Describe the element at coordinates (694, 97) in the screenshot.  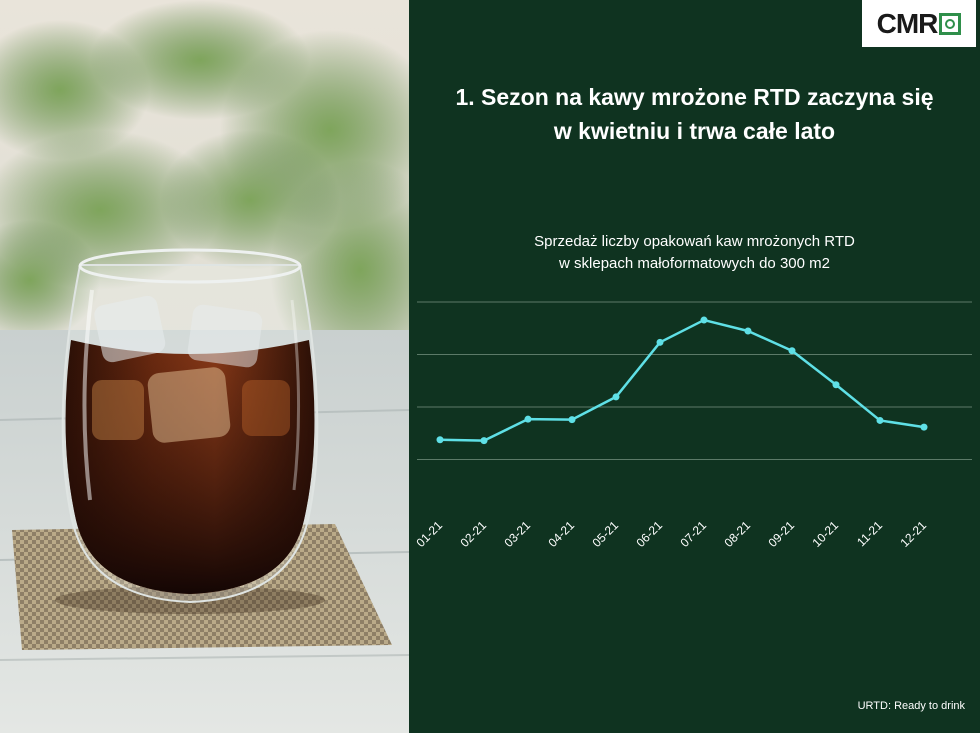
I see `title-line-1: 1. Sezon na kawy mrożone RTD zaczyna się` at that location.